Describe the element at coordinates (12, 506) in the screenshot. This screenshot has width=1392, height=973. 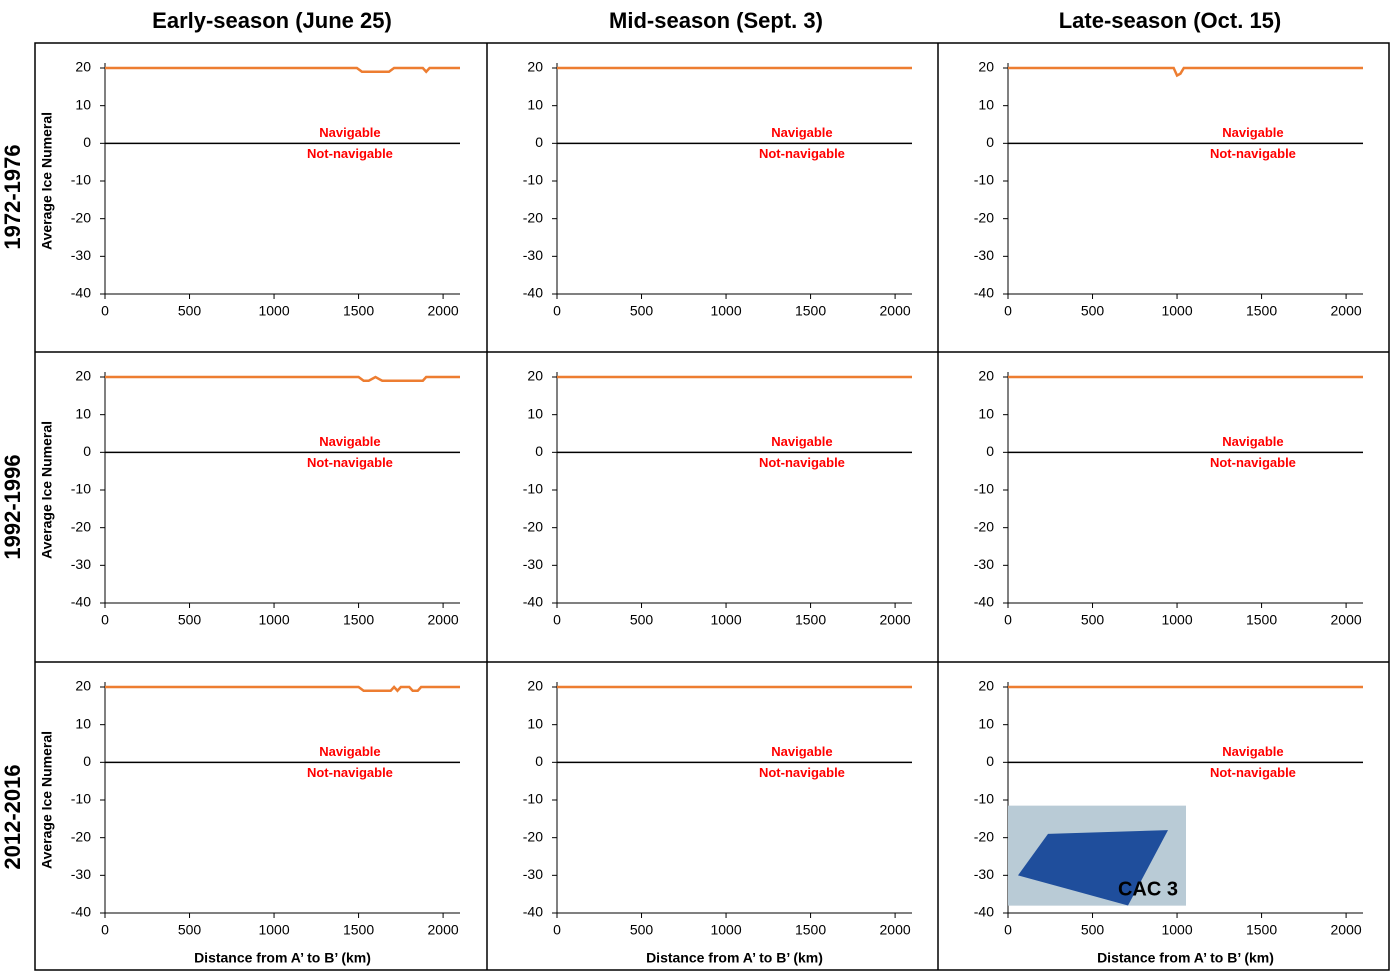
I see `row-title: 1992-1996` at that location.